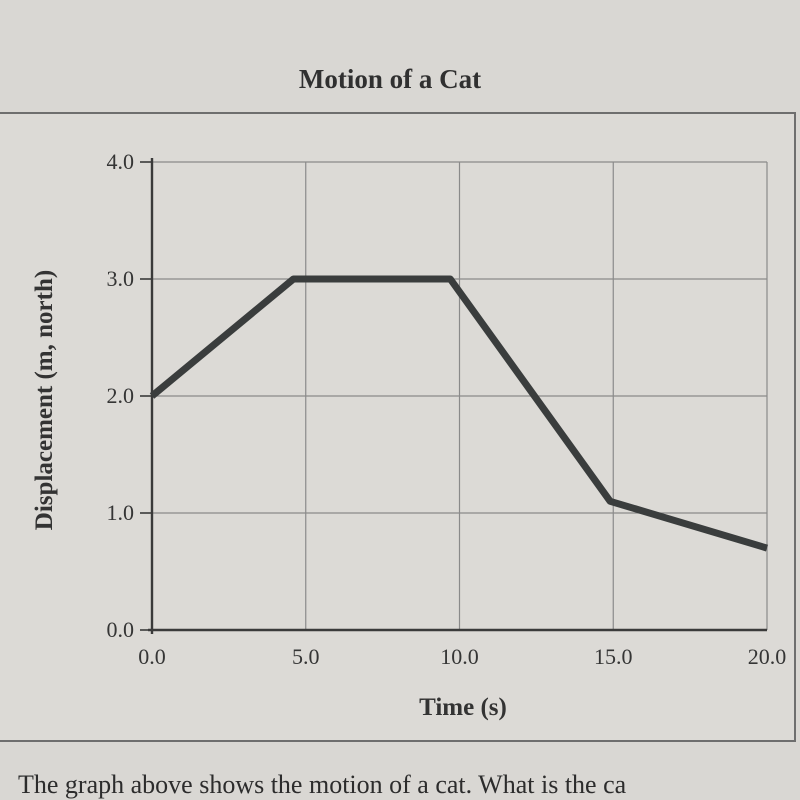  Describe the element at coordinates (306, 656) in the screenshot. I see `x-tick-label: 5.0` at that location.